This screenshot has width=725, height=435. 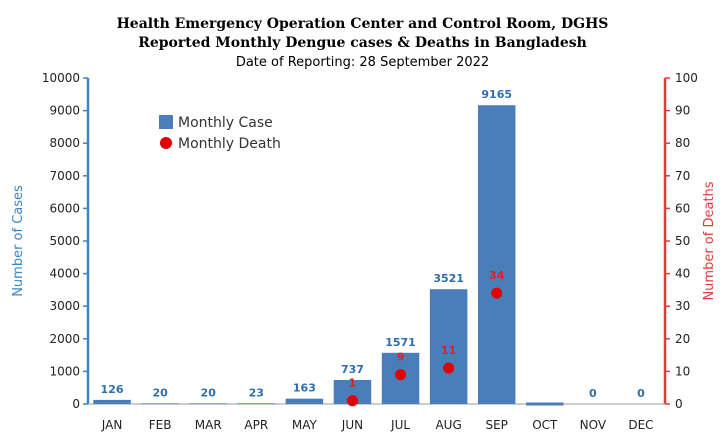 What do you see at coordinates (61, 78) in the screenshot?
I see `y-tick-label-left: 10000` at bounding box center [61, 78].